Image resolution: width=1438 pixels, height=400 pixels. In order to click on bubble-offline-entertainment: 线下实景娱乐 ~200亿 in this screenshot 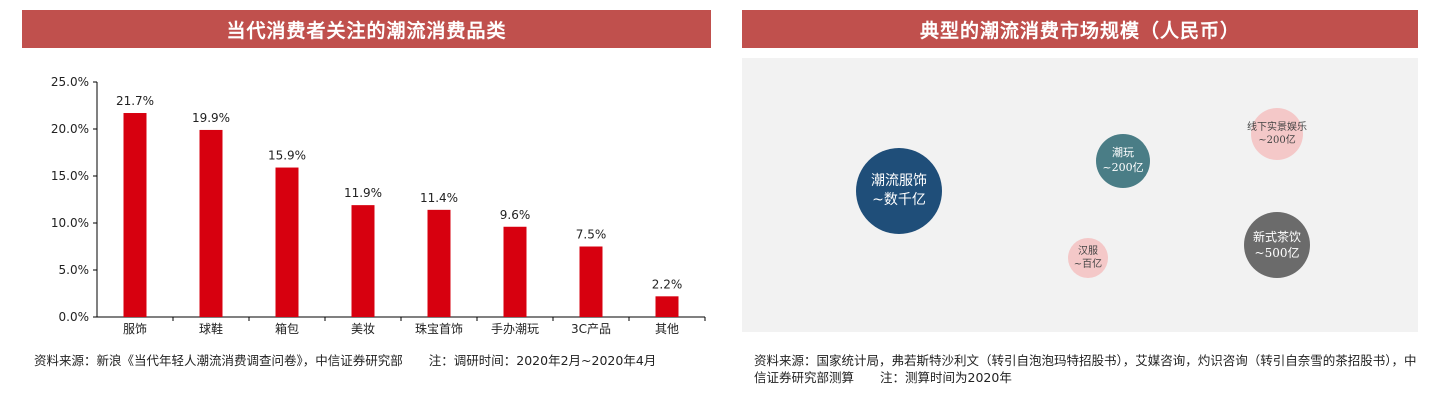, I will do `click(1277, 134)`.